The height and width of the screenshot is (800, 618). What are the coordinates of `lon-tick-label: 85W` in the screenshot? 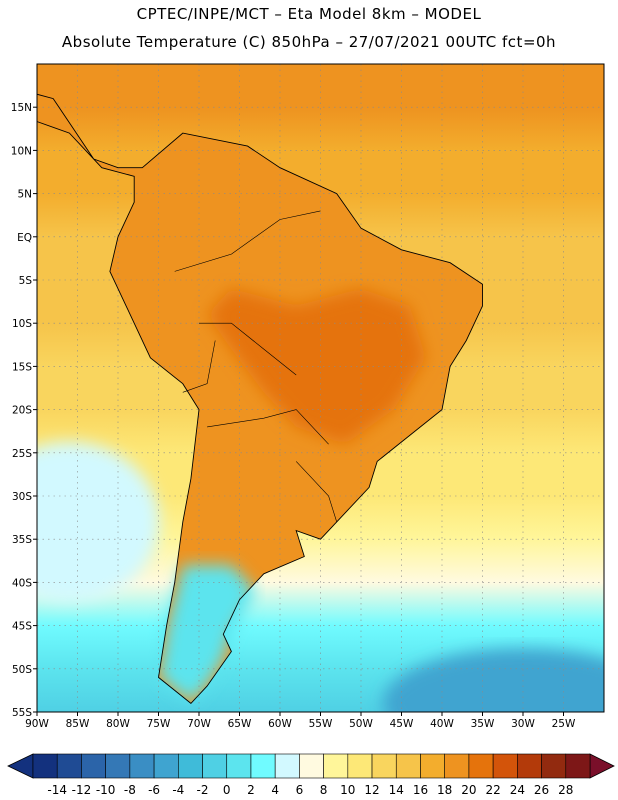 It's located at (78, 724).